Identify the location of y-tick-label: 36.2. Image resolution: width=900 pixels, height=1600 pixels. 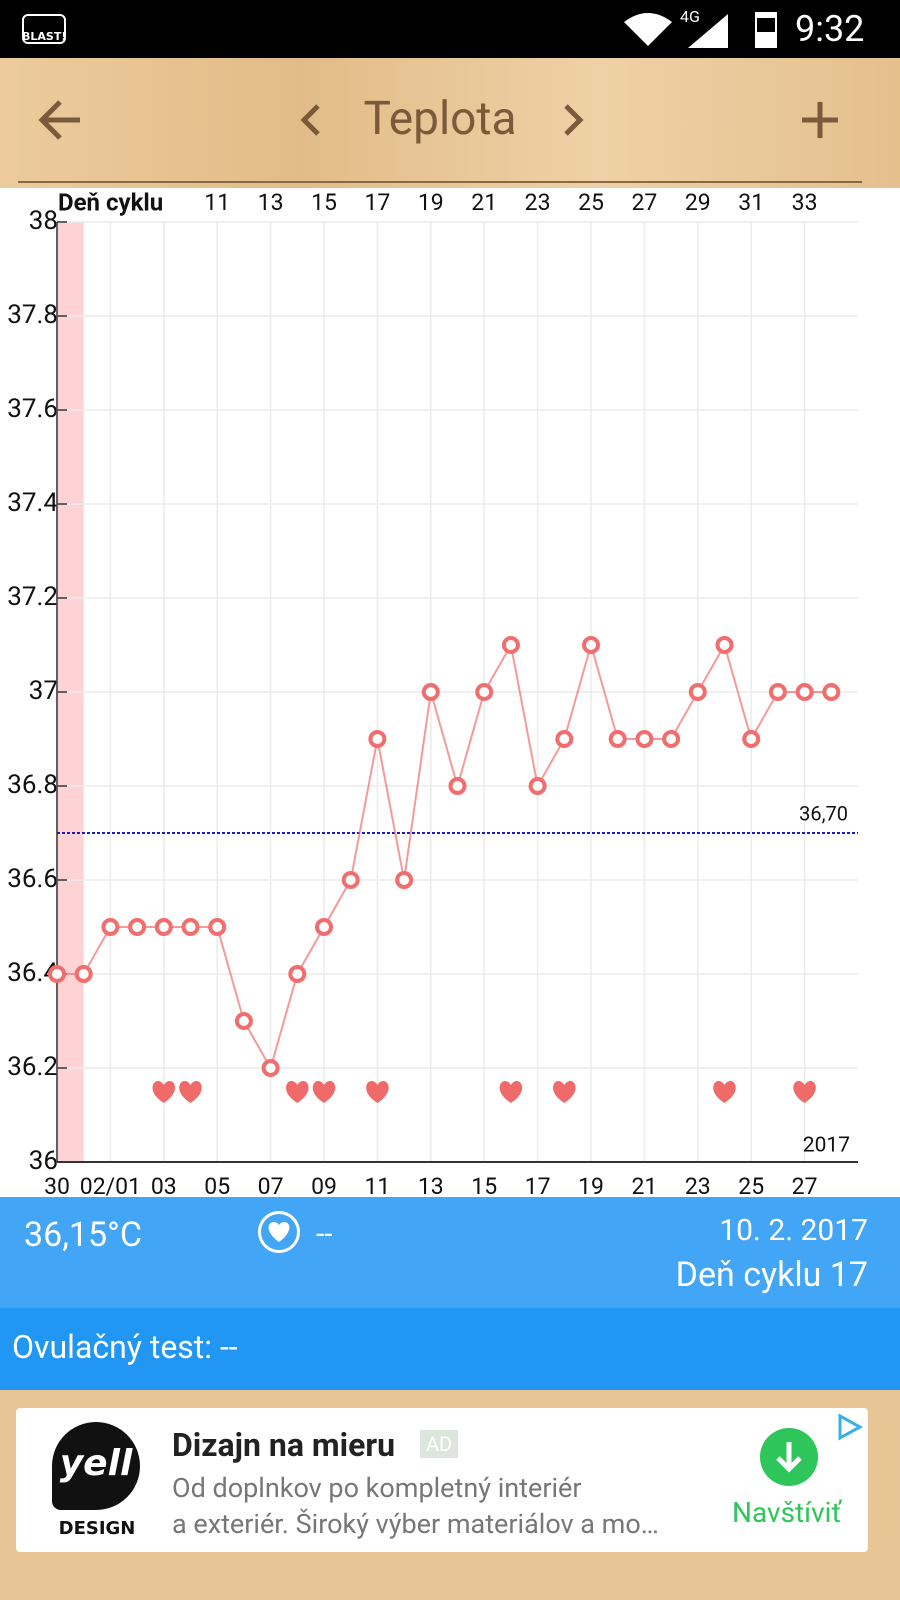
(32, 1067).